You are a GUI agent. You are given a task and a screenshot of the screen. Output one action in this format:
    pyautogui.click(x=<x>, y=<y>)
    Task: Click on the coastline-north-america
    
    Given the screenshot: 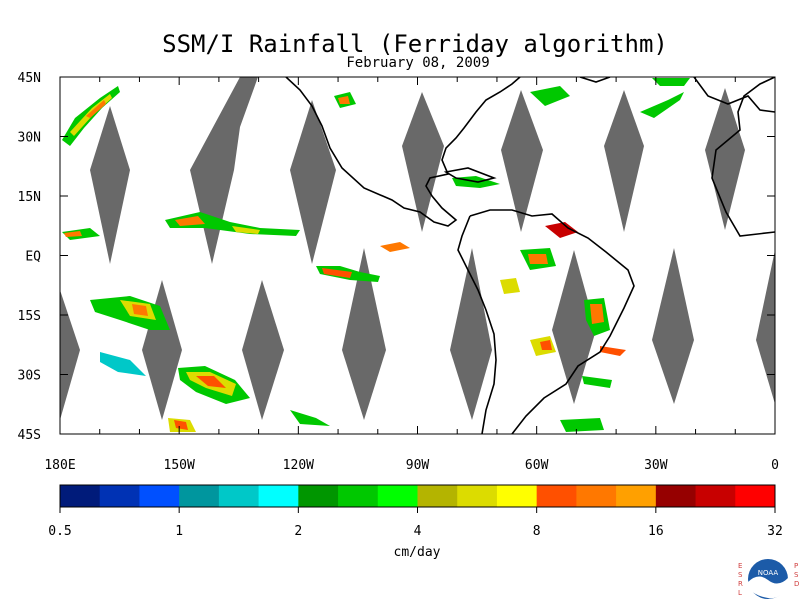 What is the action you would take?
    pyautogui.click(x=403, y=152)
    